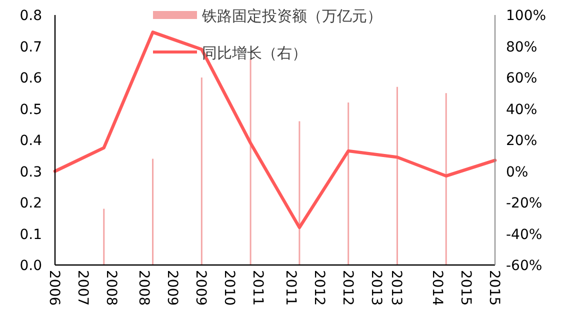  Describe the element at coordinates (31, 204) in the screenshot. I see `y-tick-label: 0.2` at that location.